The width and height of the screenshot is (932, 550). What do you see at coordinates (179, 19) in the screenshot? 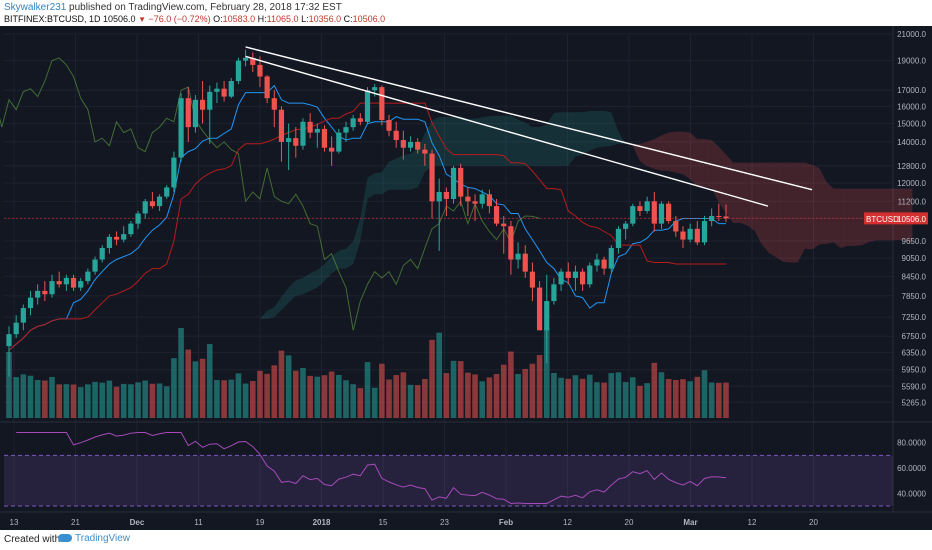
I see `price-change: −76.0 (−0.72%)` at bounding box center [179, 19].